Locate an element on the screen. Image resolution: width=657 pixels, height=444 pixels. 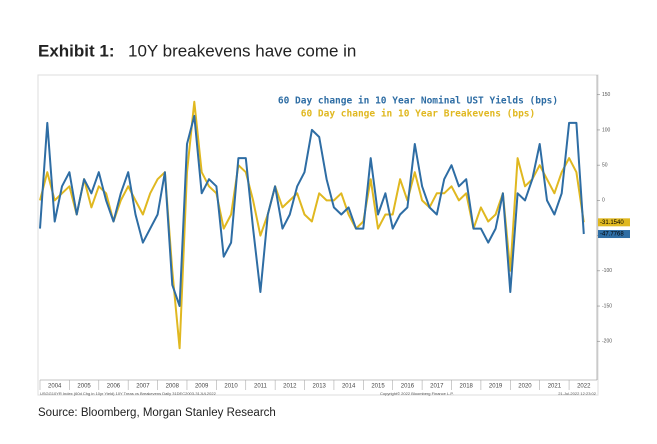
chart-title: 10Y breakevens have come in is located at coordinates (242, 50).